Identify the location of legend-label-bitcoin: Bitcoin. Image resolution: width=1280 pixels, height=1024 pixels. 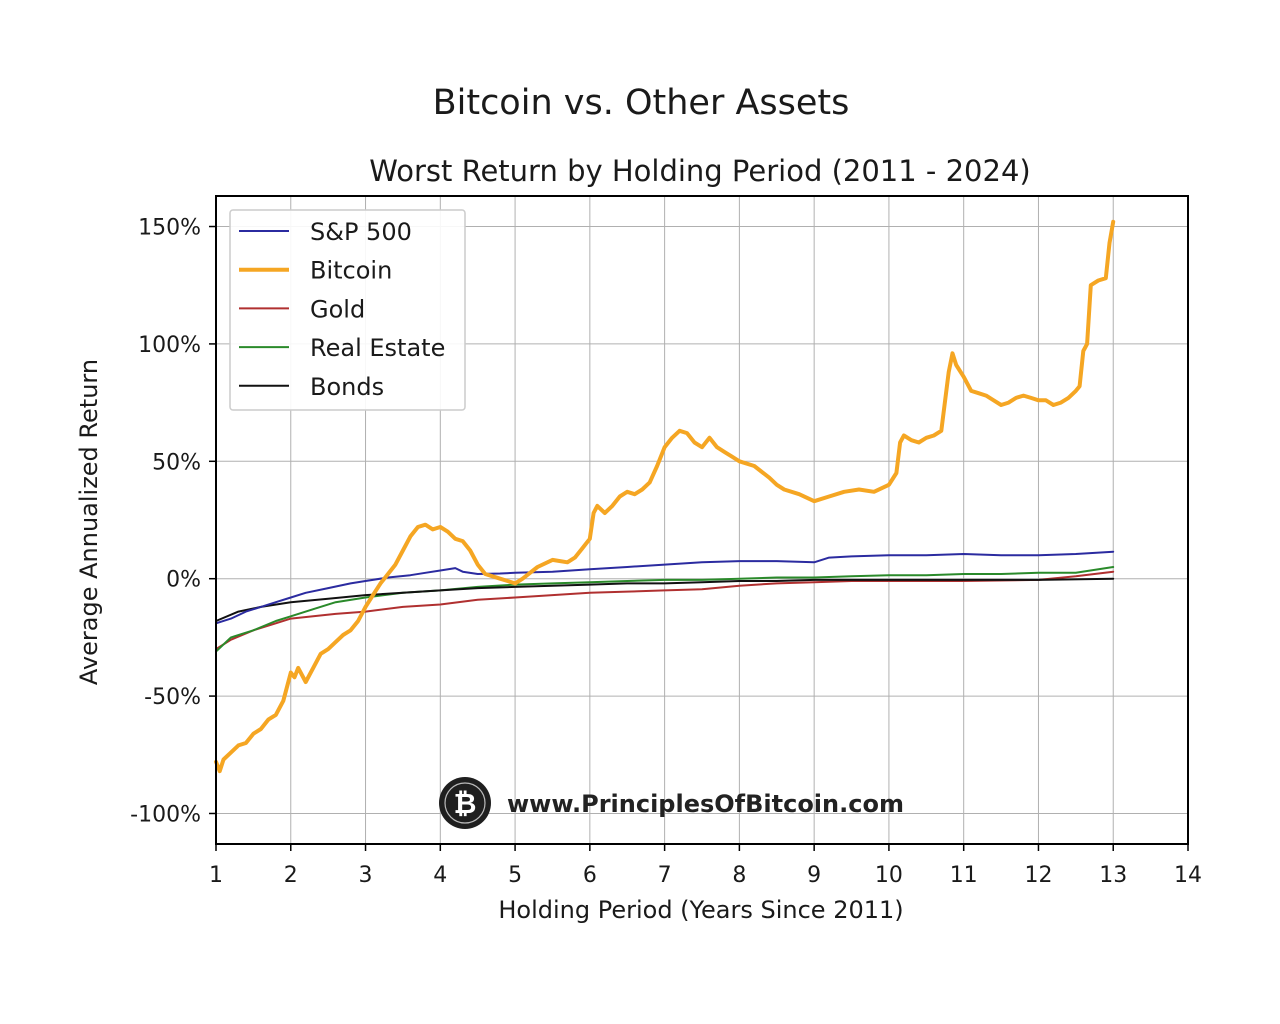
(351, 271).